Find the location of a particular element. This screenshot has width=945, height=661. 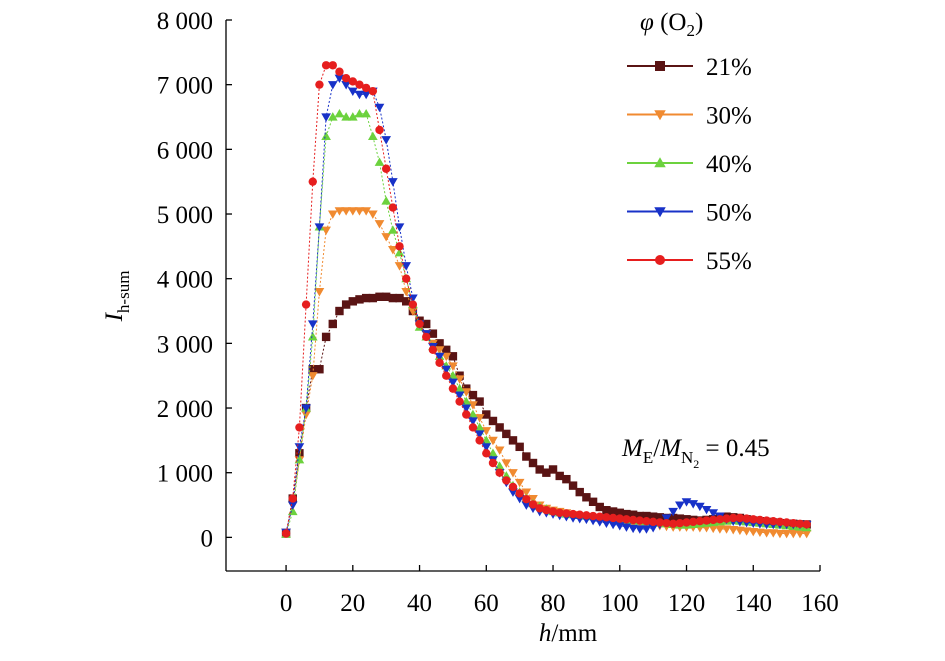

x-tick-label: 60 is located at coordinates (486, 603).